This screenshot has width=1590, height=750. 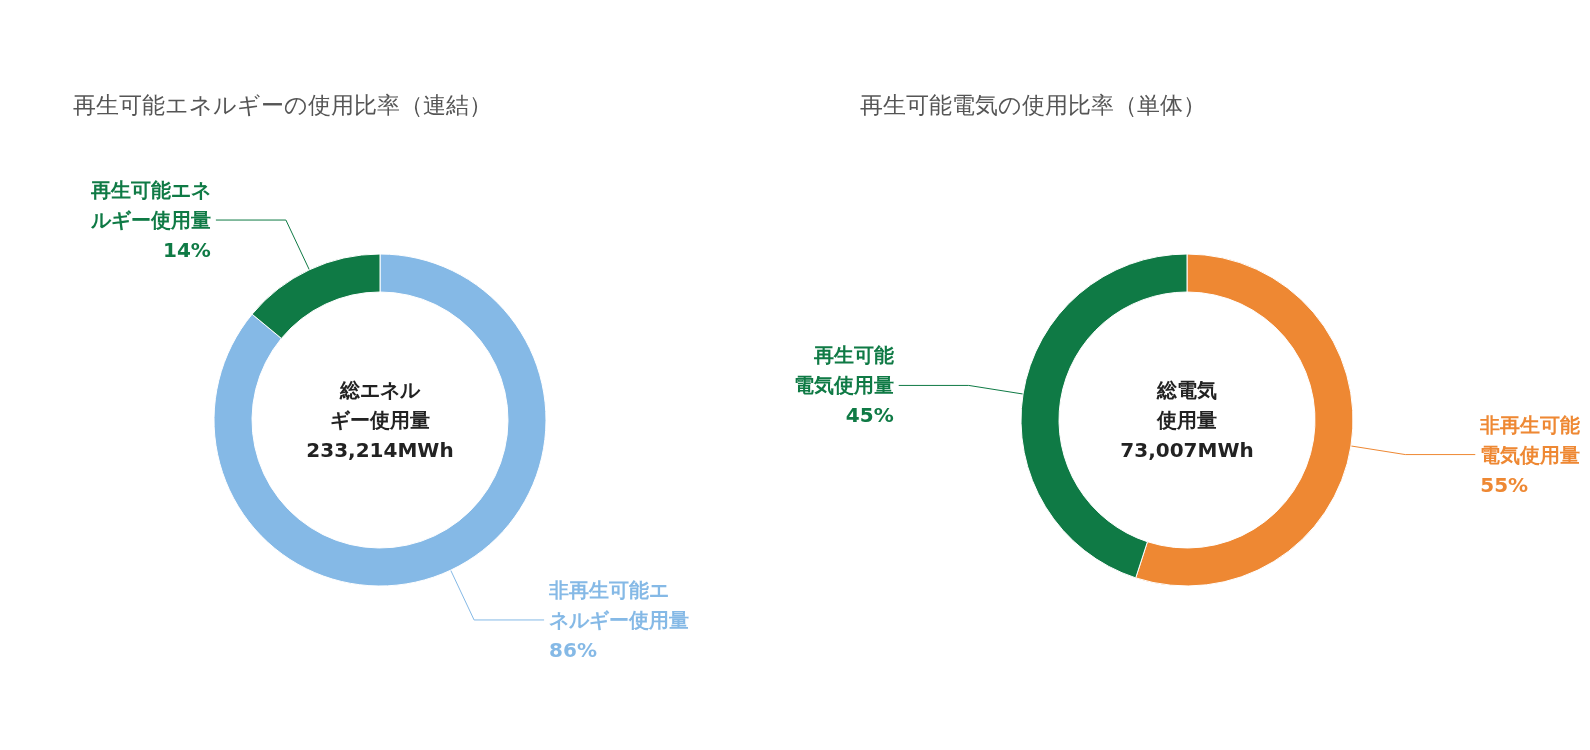 I want to click on chart-title: 再生可能電気の使用比率（単体）, so click(x=1033, y=104).